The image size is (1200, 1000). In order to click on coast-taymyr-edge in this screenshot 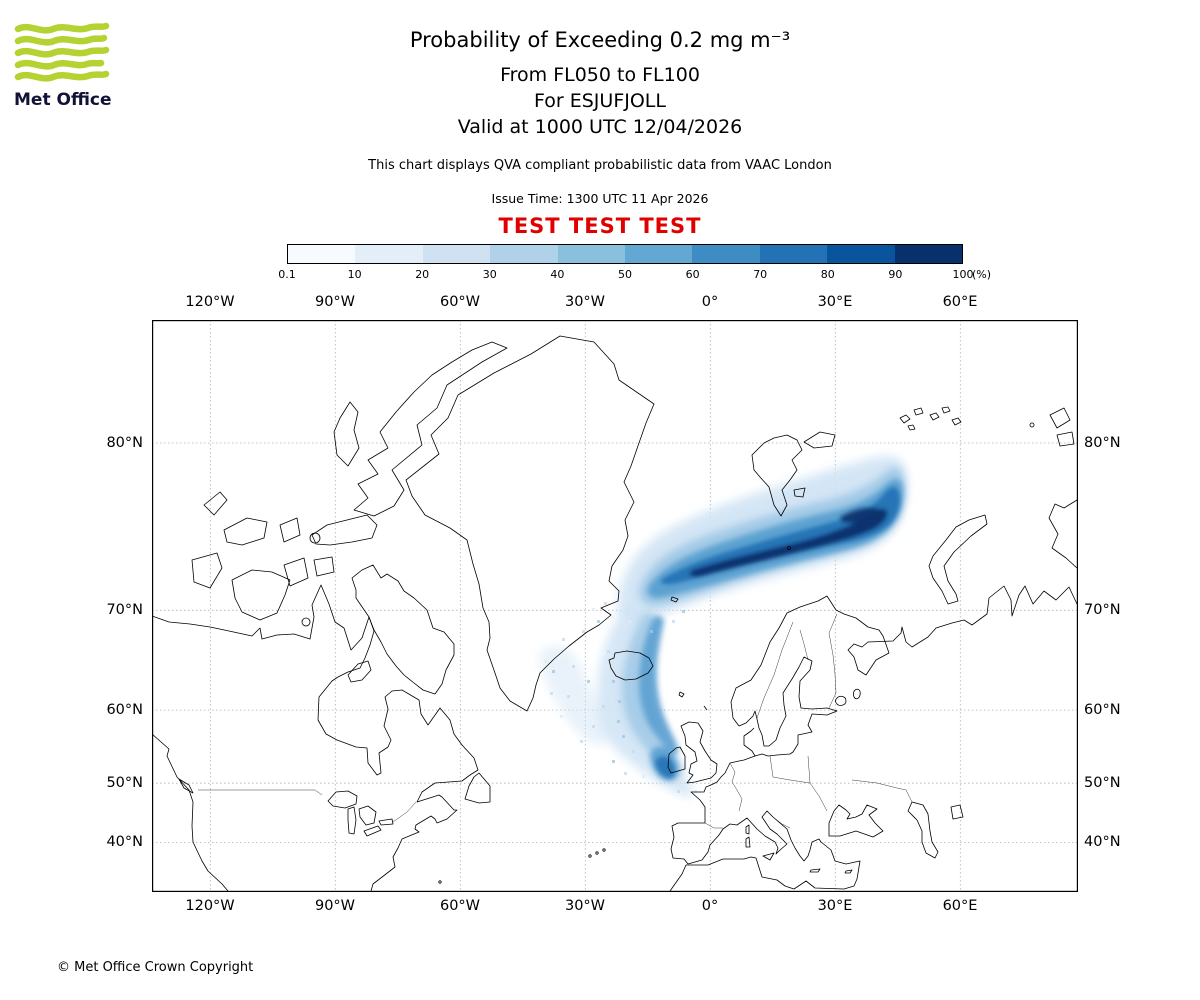, I will do `click(1063, 534)`.